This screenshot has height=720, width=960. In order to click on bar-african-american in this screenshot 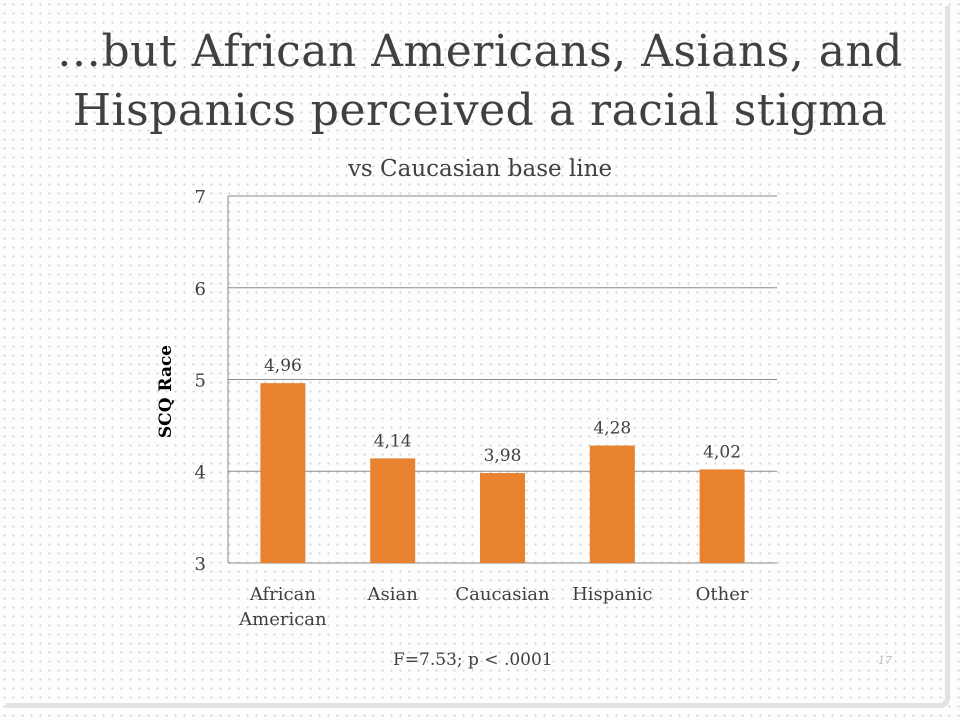, I will do `click(283, 473)`.